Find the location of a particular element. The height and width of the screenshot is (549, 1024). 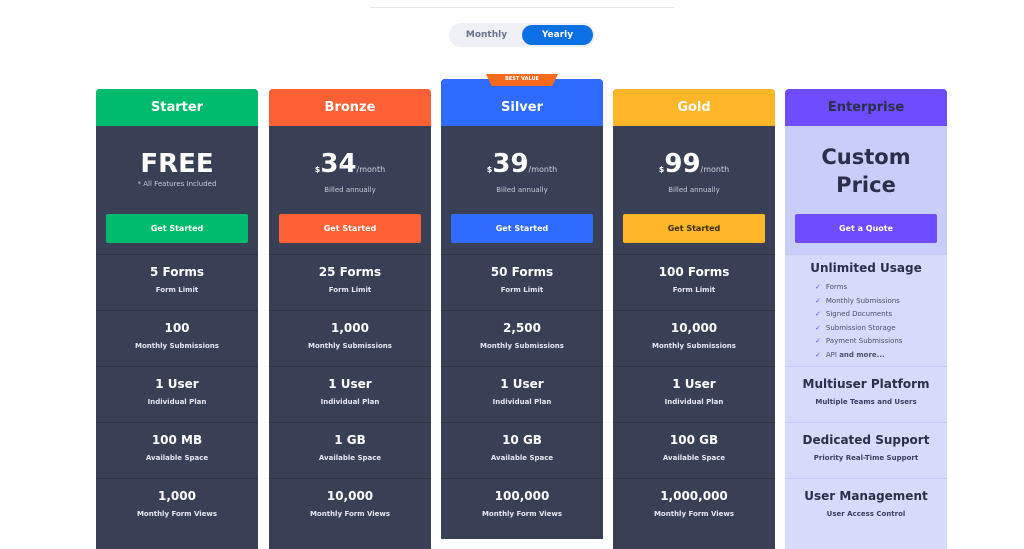

price-value: FREE is located at coordinates (177, 164).